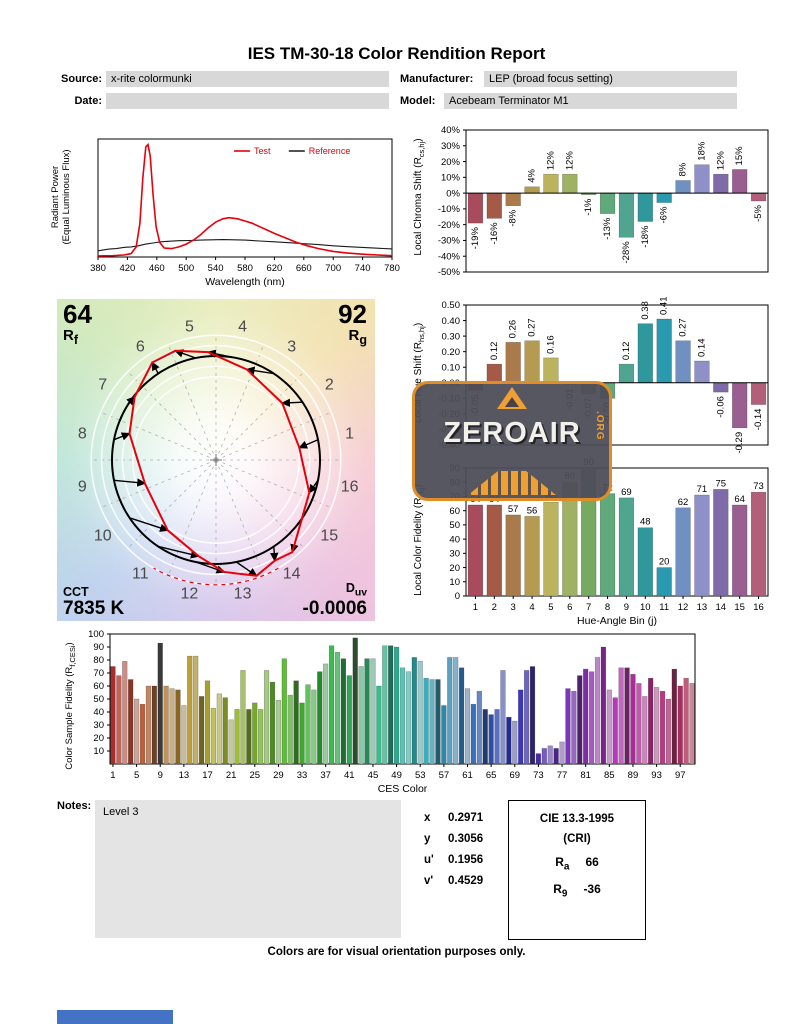 The width and height of the screenshot is (793, 1024). I want to click on svg-text: 11, so click(664, 607).